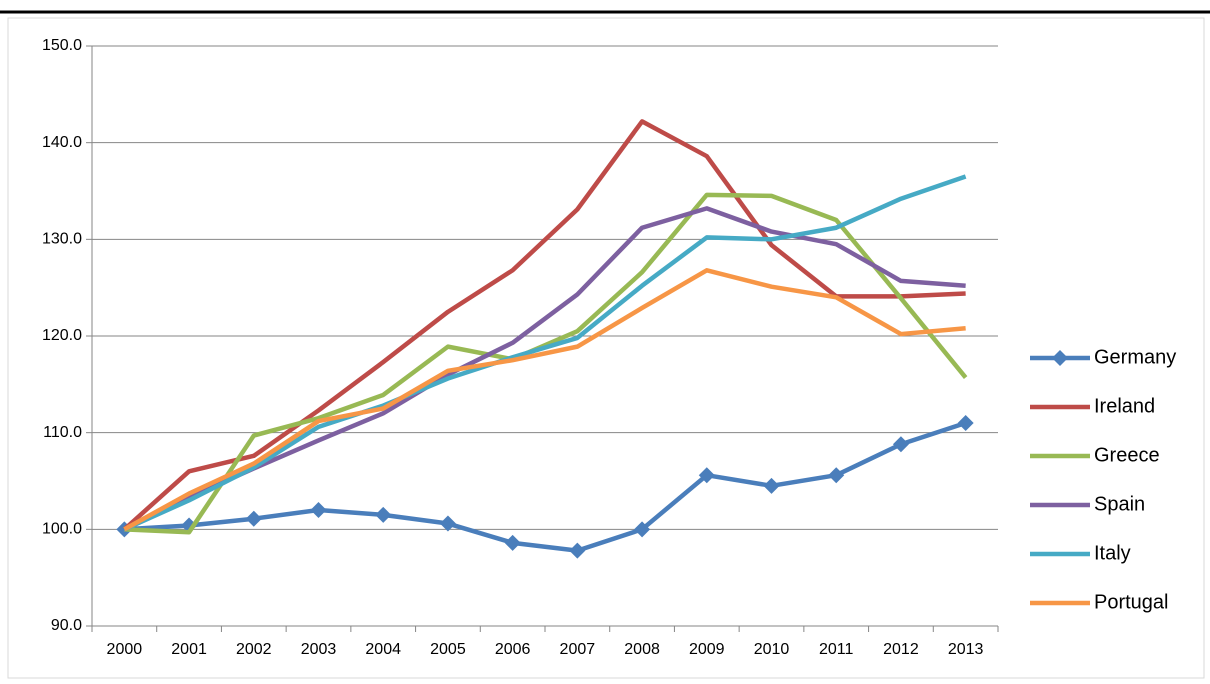  Describe the element at coordinates (1127, 455) in the screenshot. I see `legend-label: Greece` at that location.